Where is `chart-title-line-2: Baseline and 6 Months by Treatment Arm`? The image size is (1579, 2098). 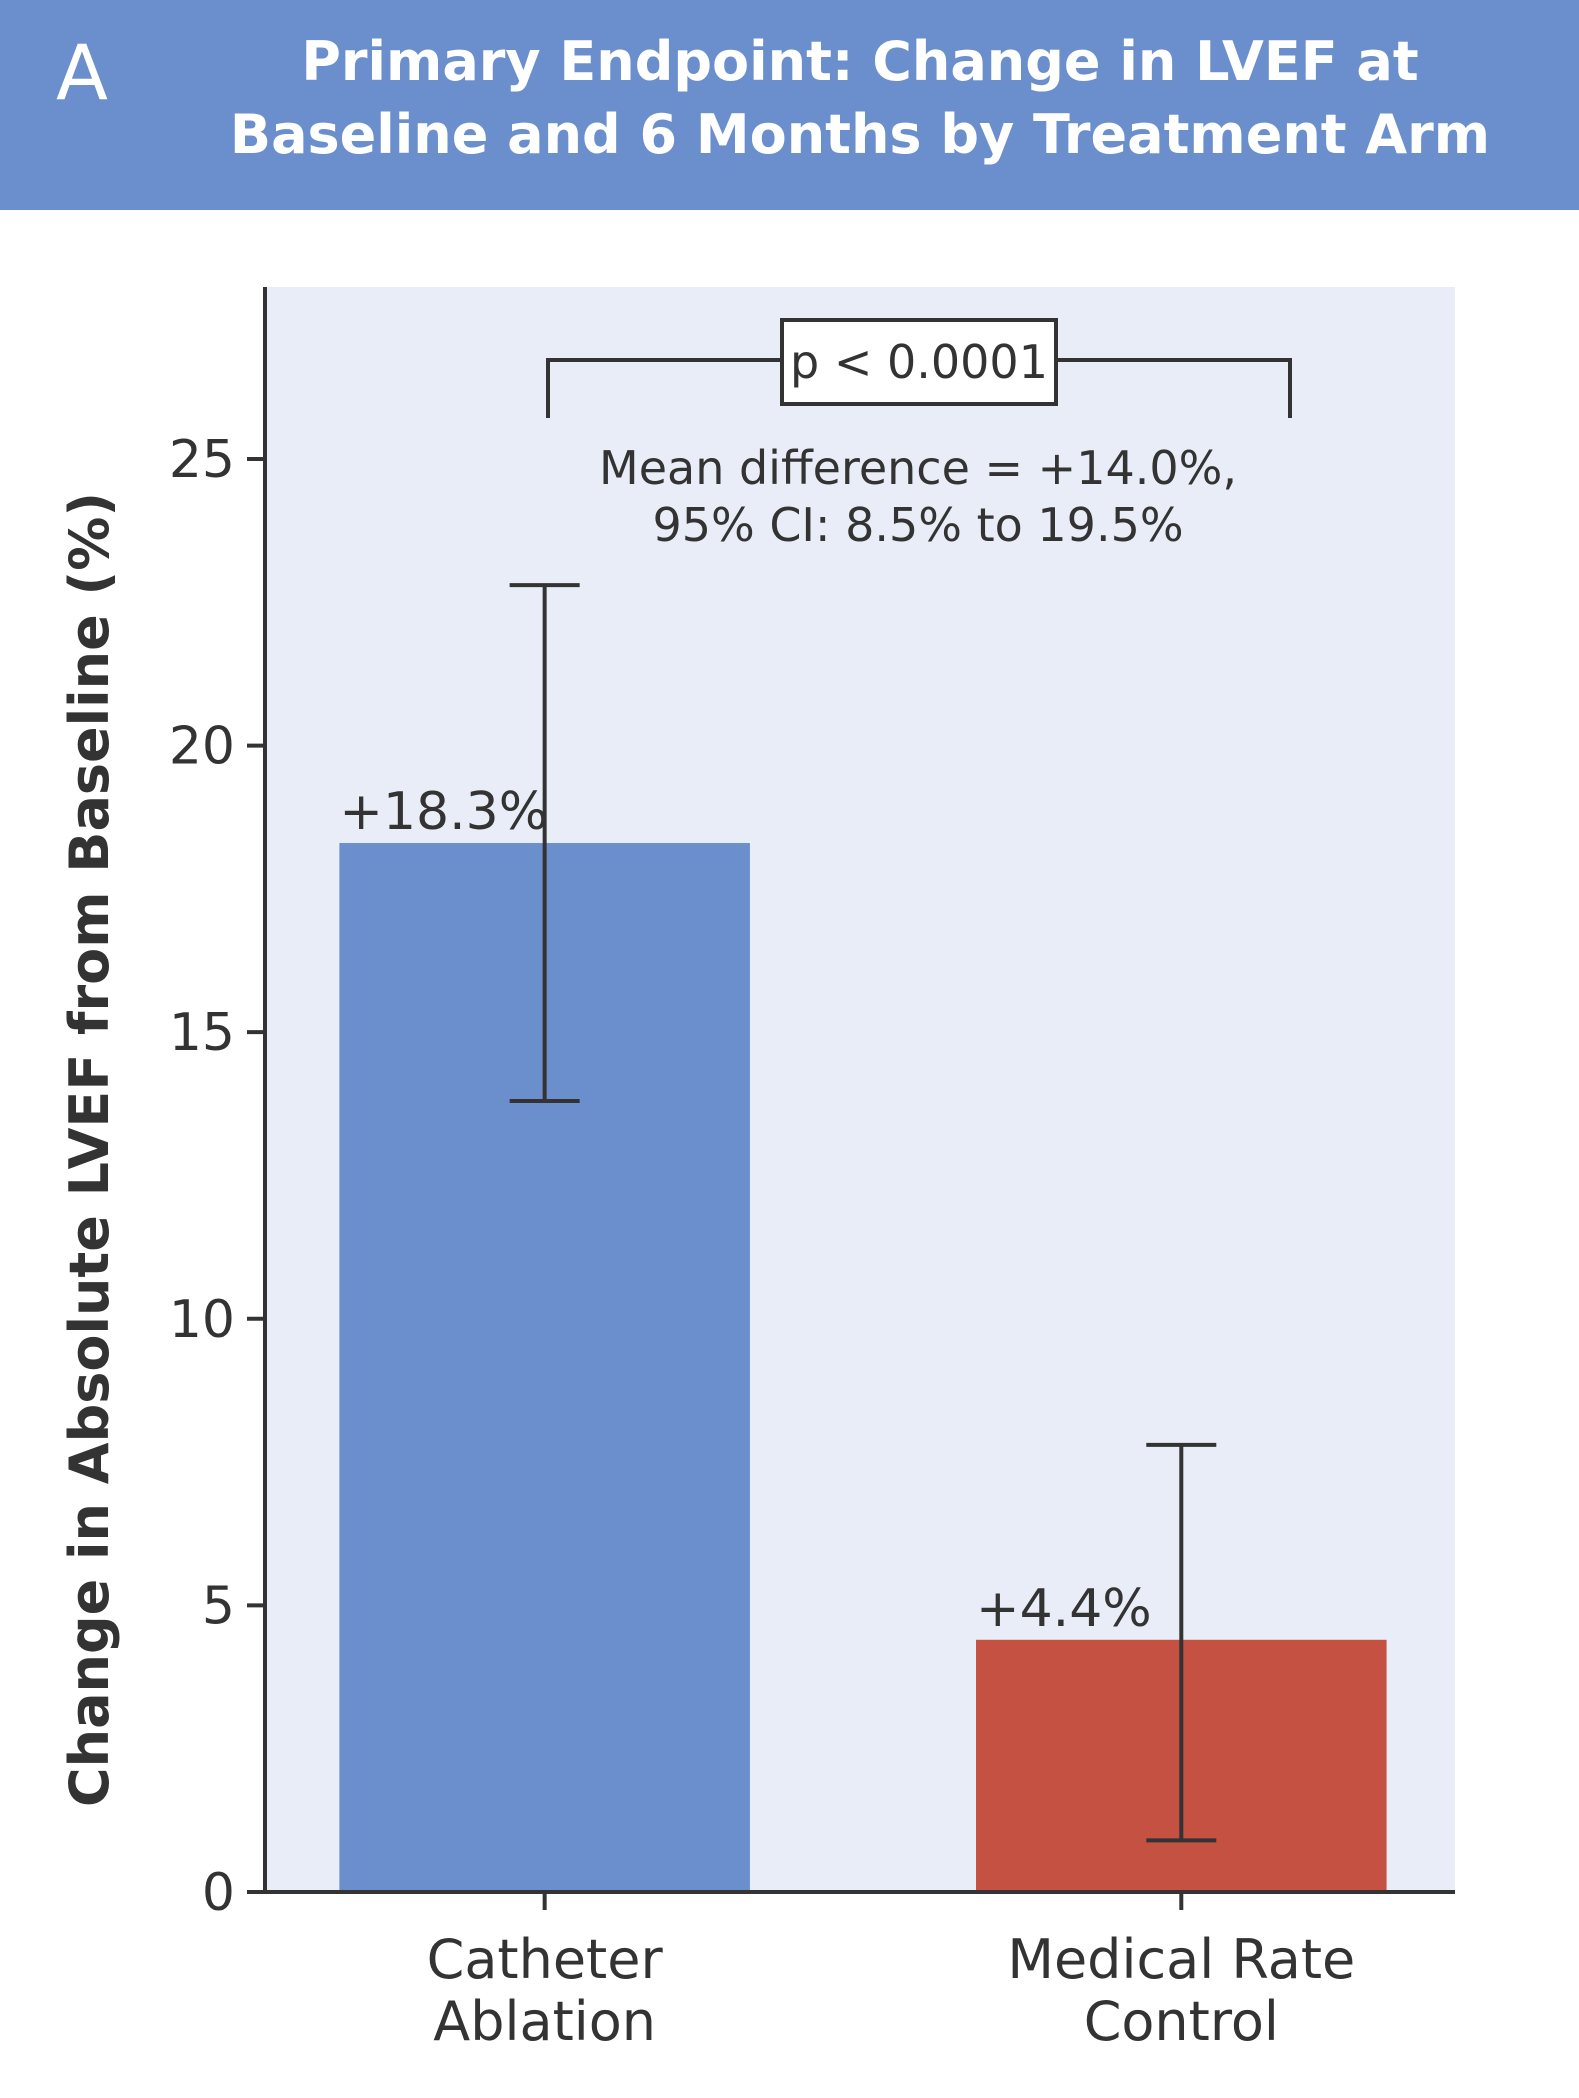 chart-title-line-2: Baseline and 6 Months by Treatment Arm is located at coordinates (860, 134).